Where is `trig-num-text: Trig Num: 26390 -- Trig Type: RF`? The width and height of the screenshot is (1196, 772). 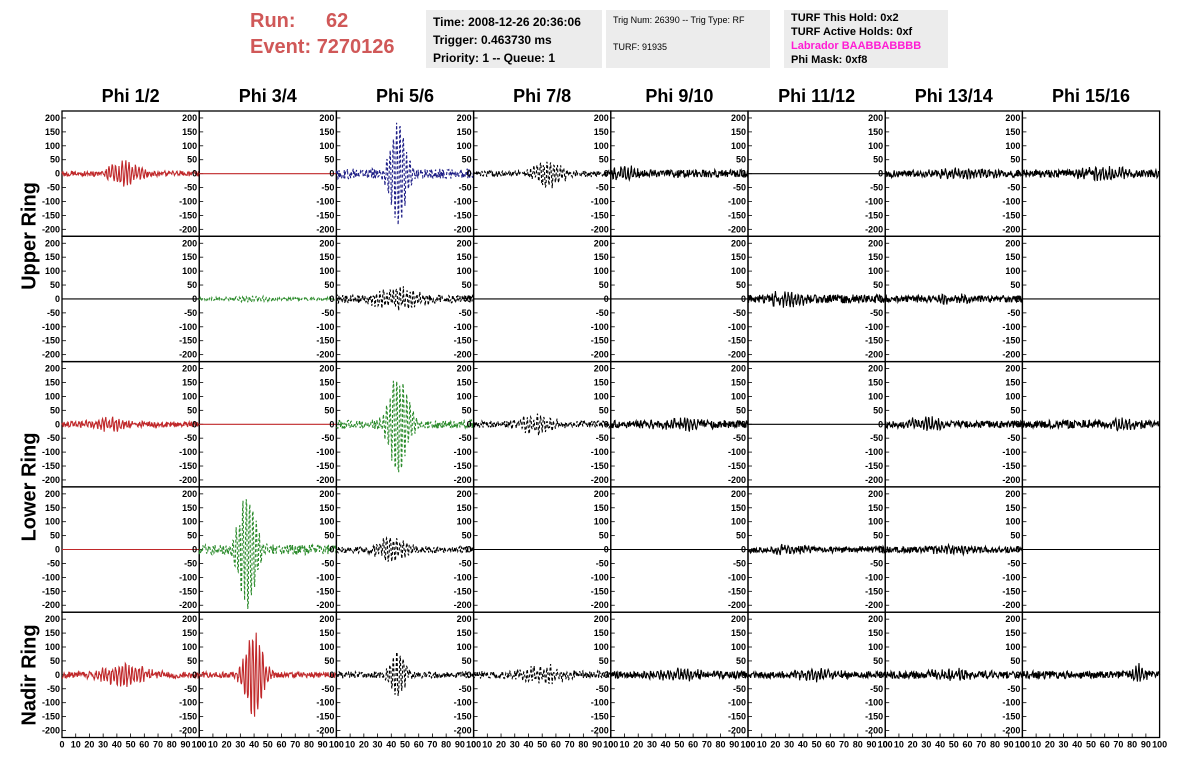 trig-num-text: Trig Num: 26390 -- Trig Type: RF is located at coordinates (679, 20).